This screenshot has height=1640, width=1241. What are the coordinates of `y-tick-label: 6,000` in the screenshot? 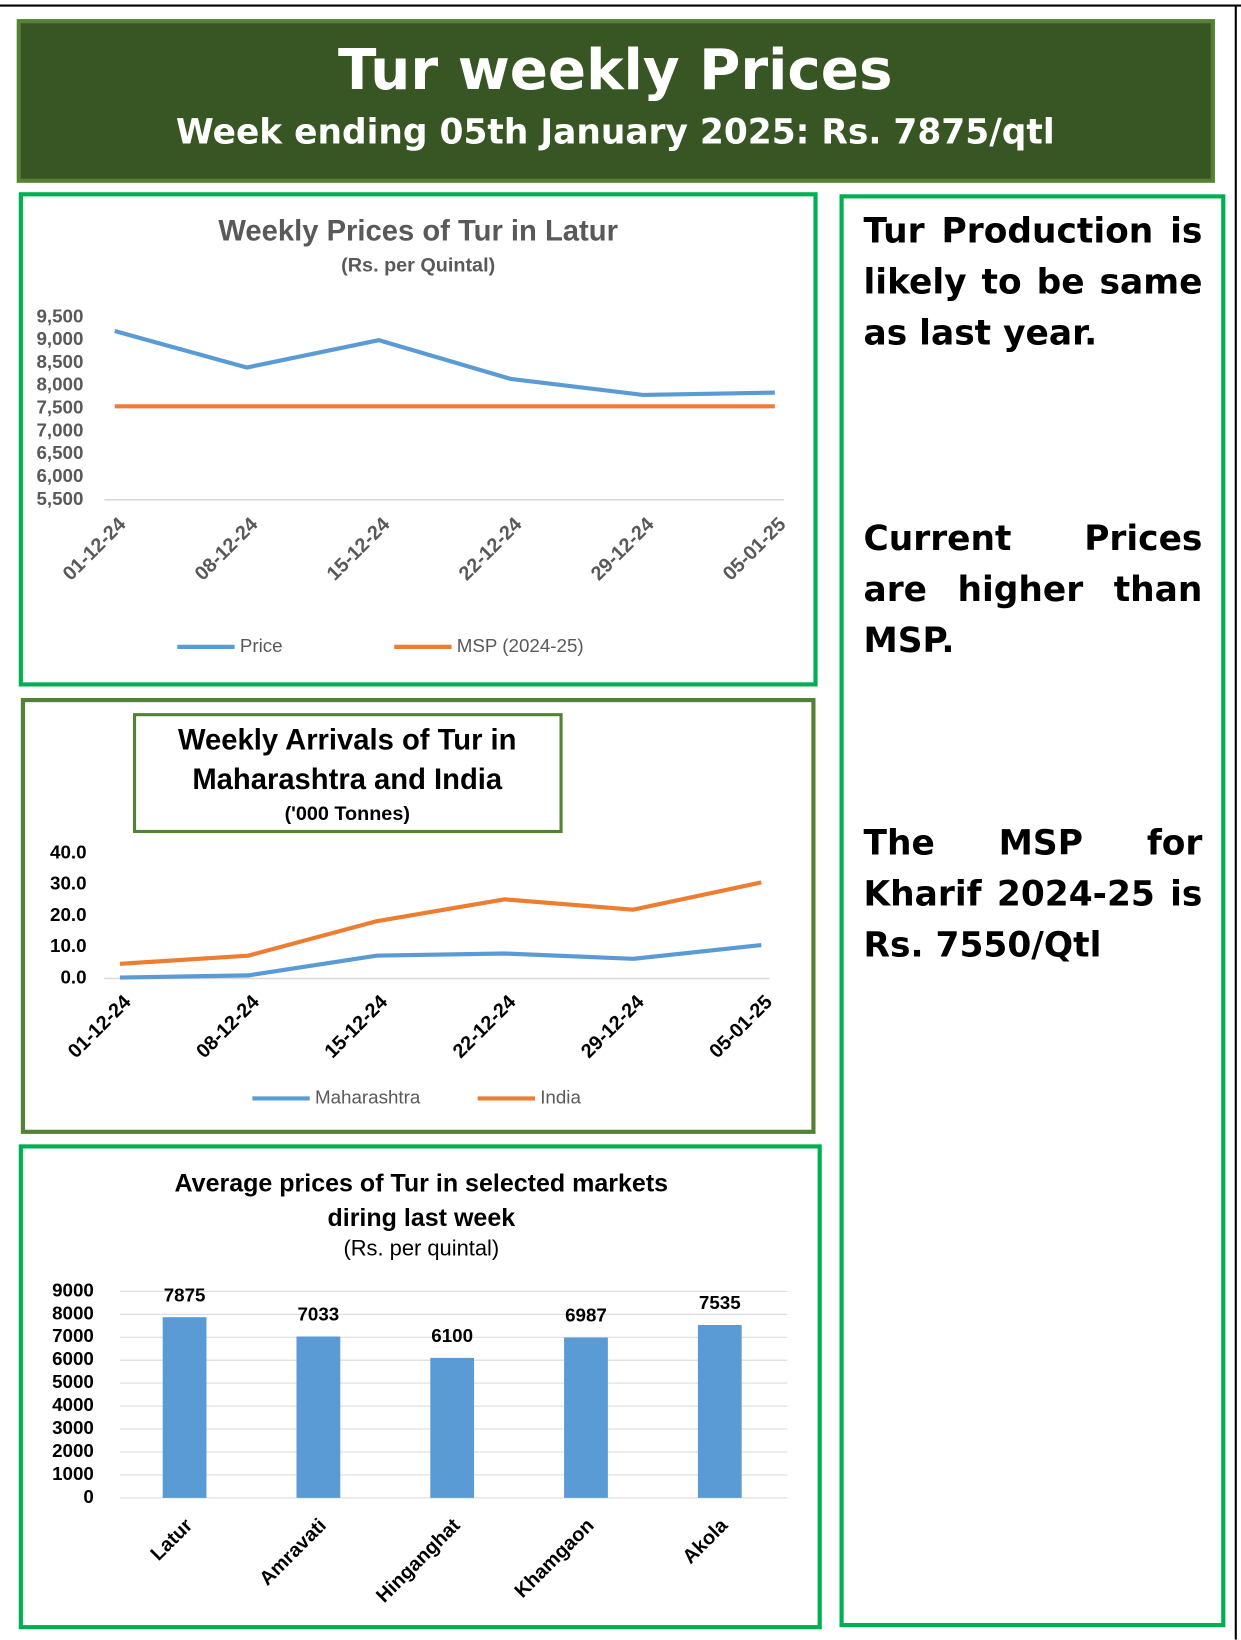 It's located at (59, 475).